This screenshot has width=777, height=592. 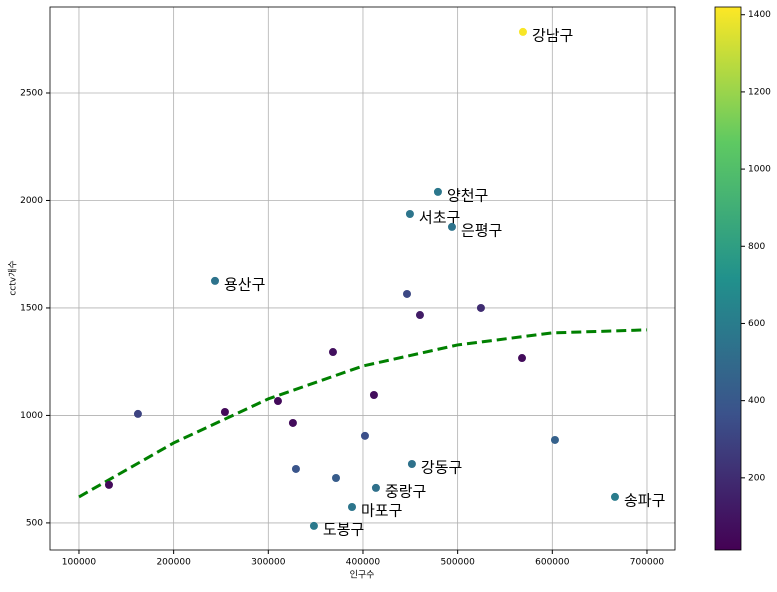 I want to click on x-tick-label: 400000, so click(x=363, y=563).